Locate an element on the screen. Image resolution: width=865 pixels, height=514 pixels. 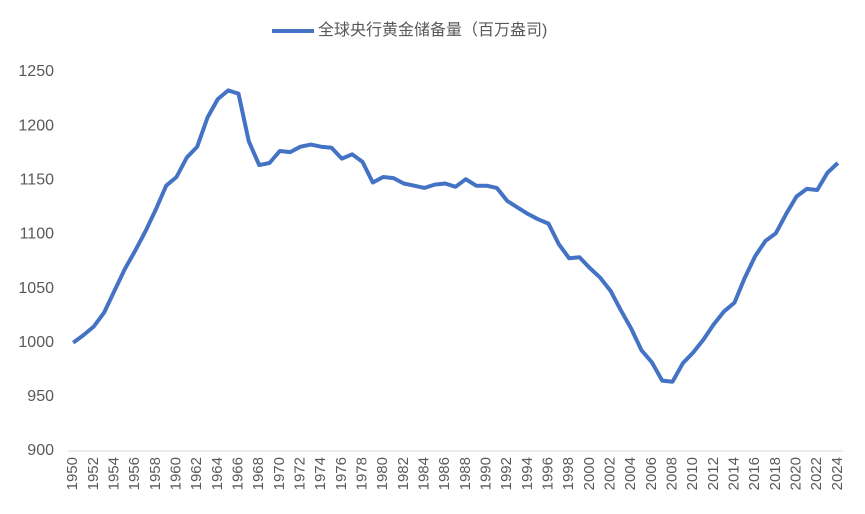
x-tick-label: 2018 is located at coordinates (775, 473).